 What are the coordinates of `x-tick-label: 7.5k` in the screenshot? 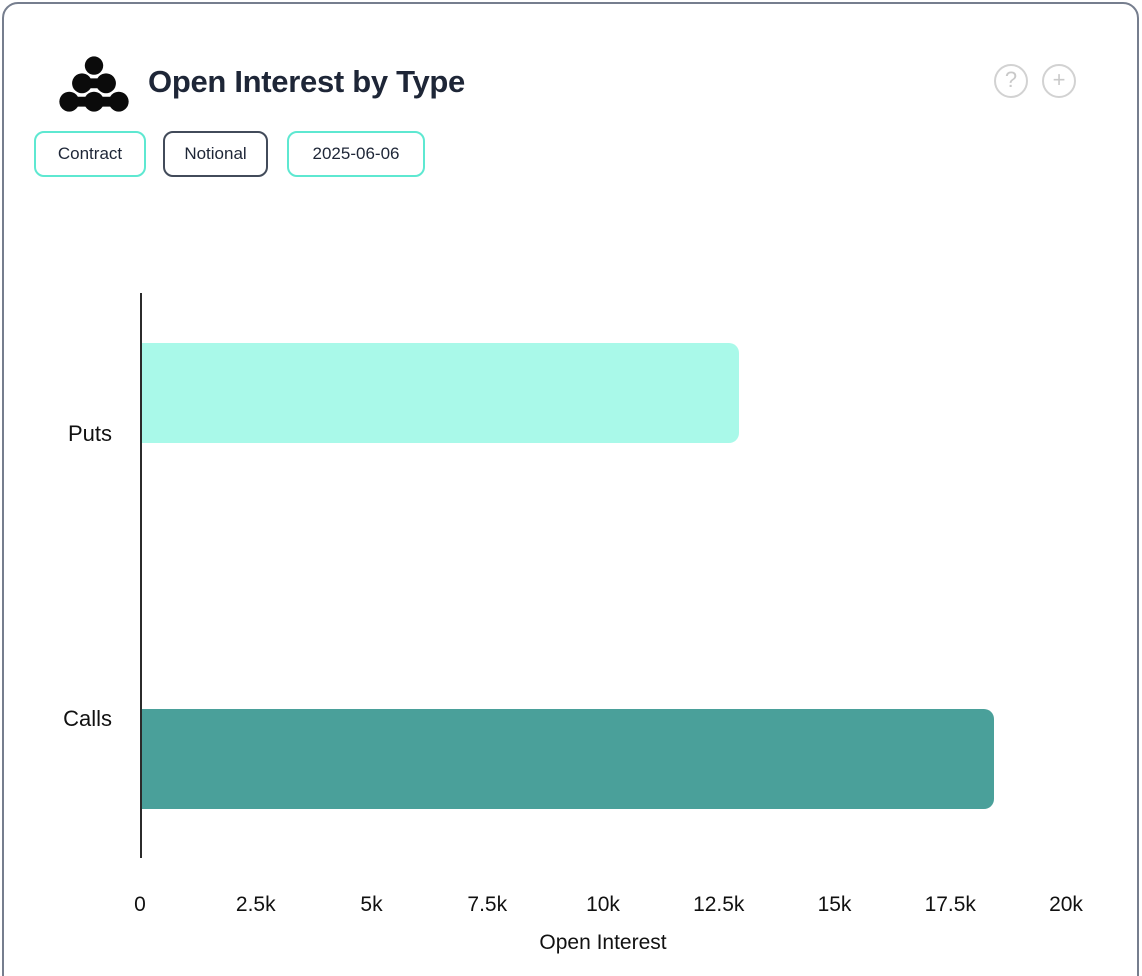 It's located at (487, 904).